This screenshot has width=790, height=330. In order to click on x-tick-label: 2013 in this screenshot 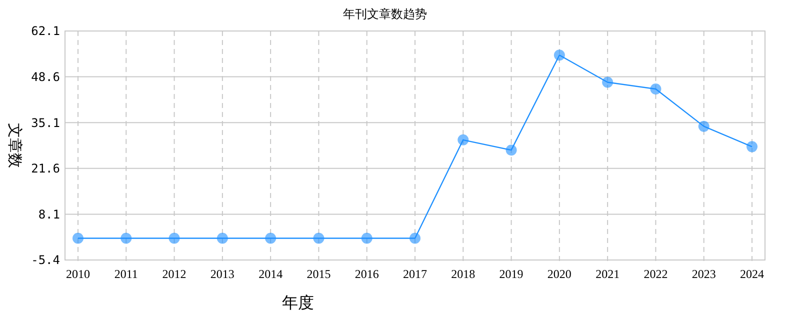, I will do `click(222, 274)`.